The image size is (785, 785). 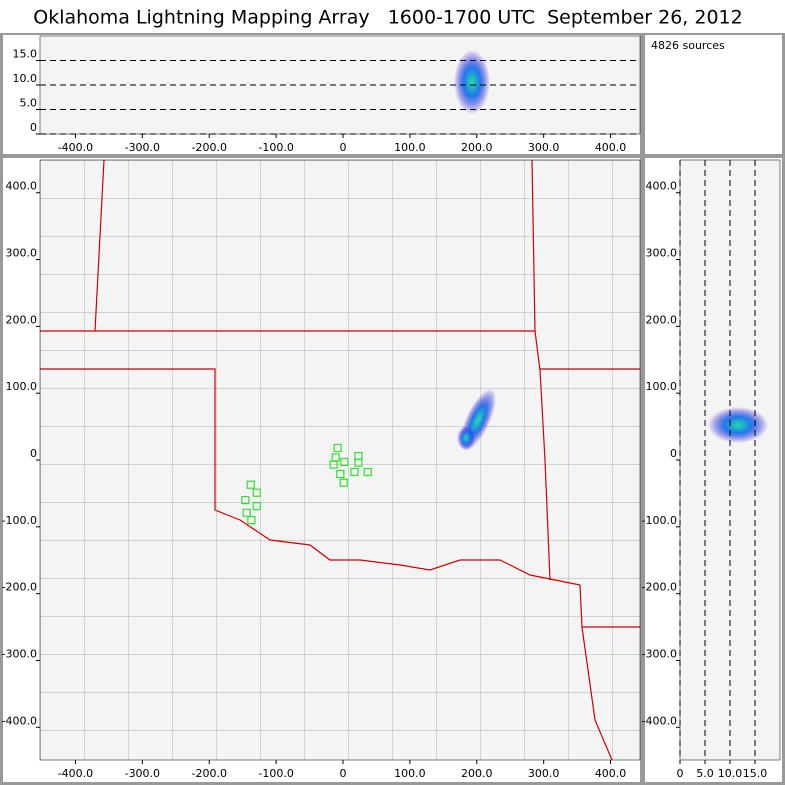 What do you see at coordinates (730, 773) in the screenshot?
I see `x-tick-label: 10.0` at bounding box center [730, 773].